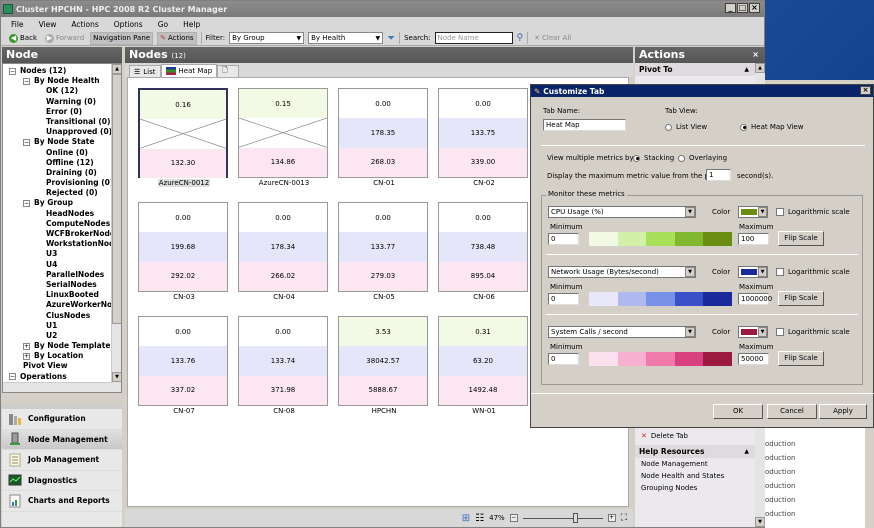 This screenshot has height=528, width=874. Describe the element at coordinates (122, 38) in the screenshot. I see `navigation-pane-button: Navigation Pane` at that location.